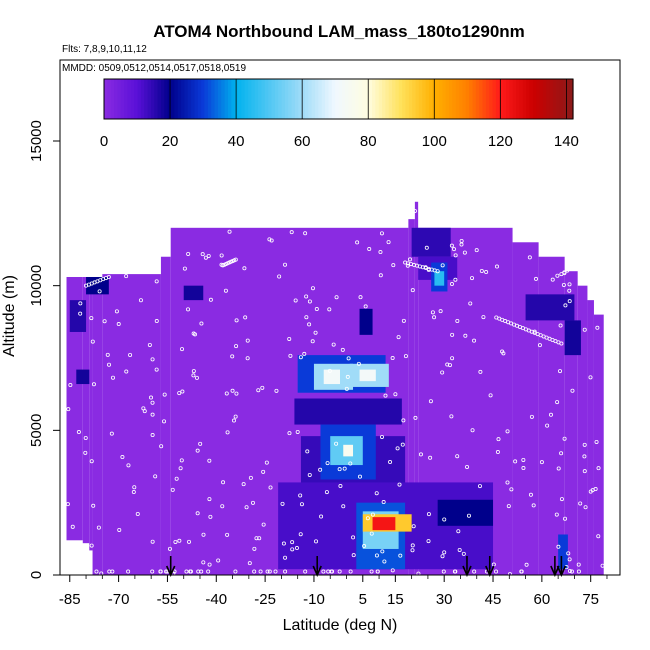  What do you see at coordinates (542, 599) in the screenshot?
I see `x-tick-label: 60` at bounding box center [542, 599].